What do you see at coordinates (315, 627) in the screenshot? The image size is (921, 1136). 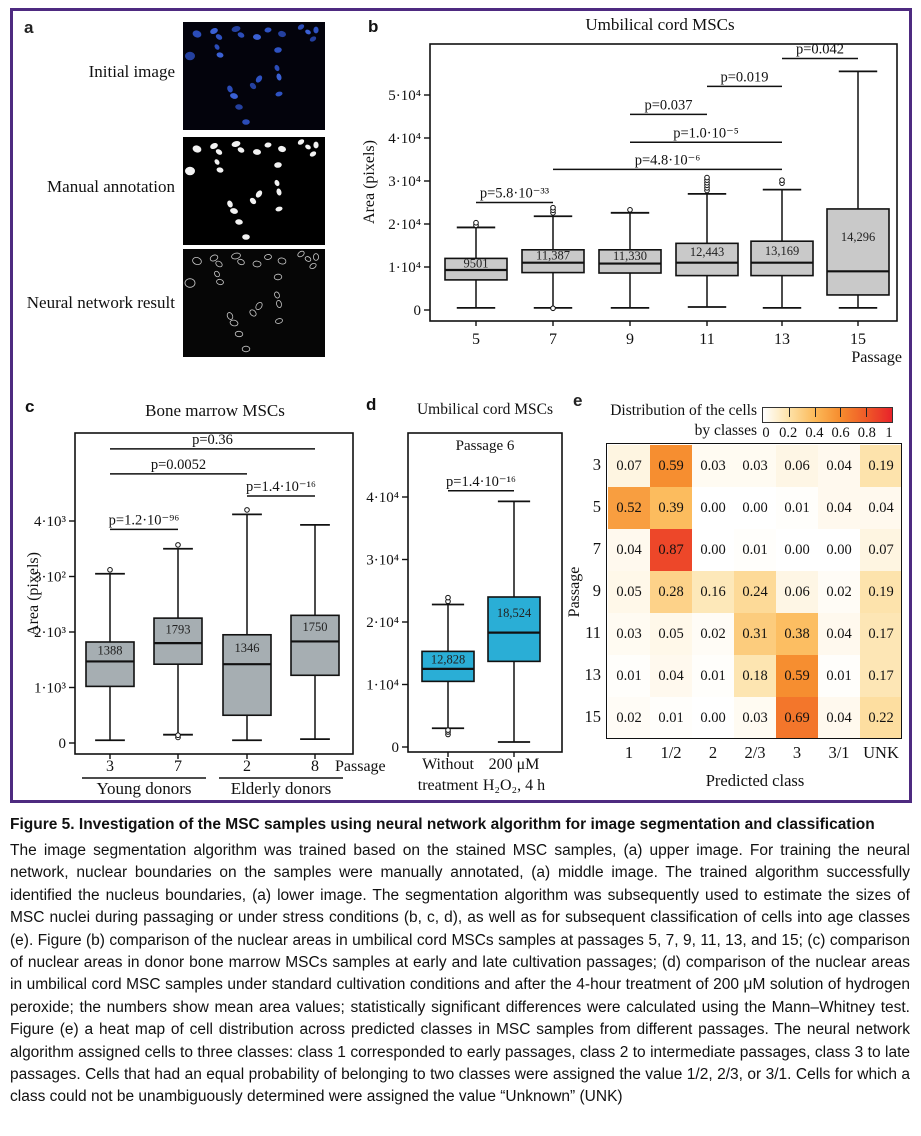 I see `mean-value-label: 1750` at bounding box center [315, 627].